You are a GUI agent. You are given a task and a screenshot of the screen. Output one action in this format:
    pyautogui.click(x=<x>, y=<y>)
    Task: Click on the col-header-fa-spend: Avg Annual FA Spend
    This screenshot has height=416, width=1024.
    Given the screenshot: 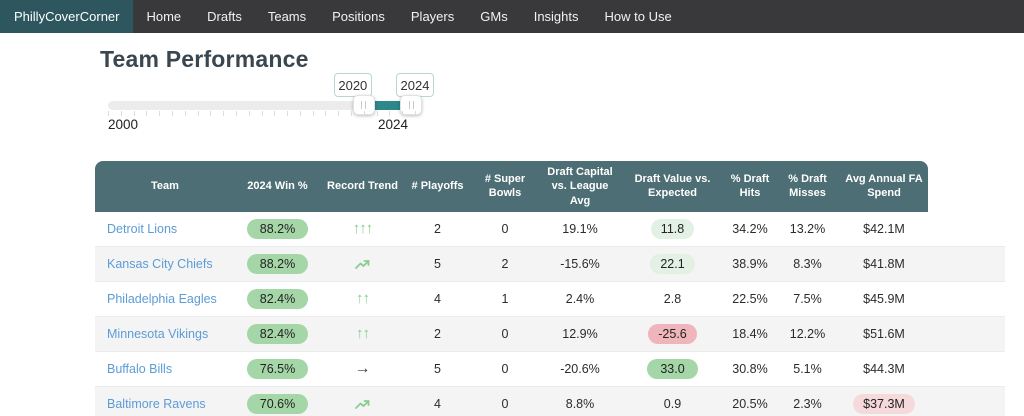 What is the action you would take?
    pyautogui.click(x=884, y=186)
    